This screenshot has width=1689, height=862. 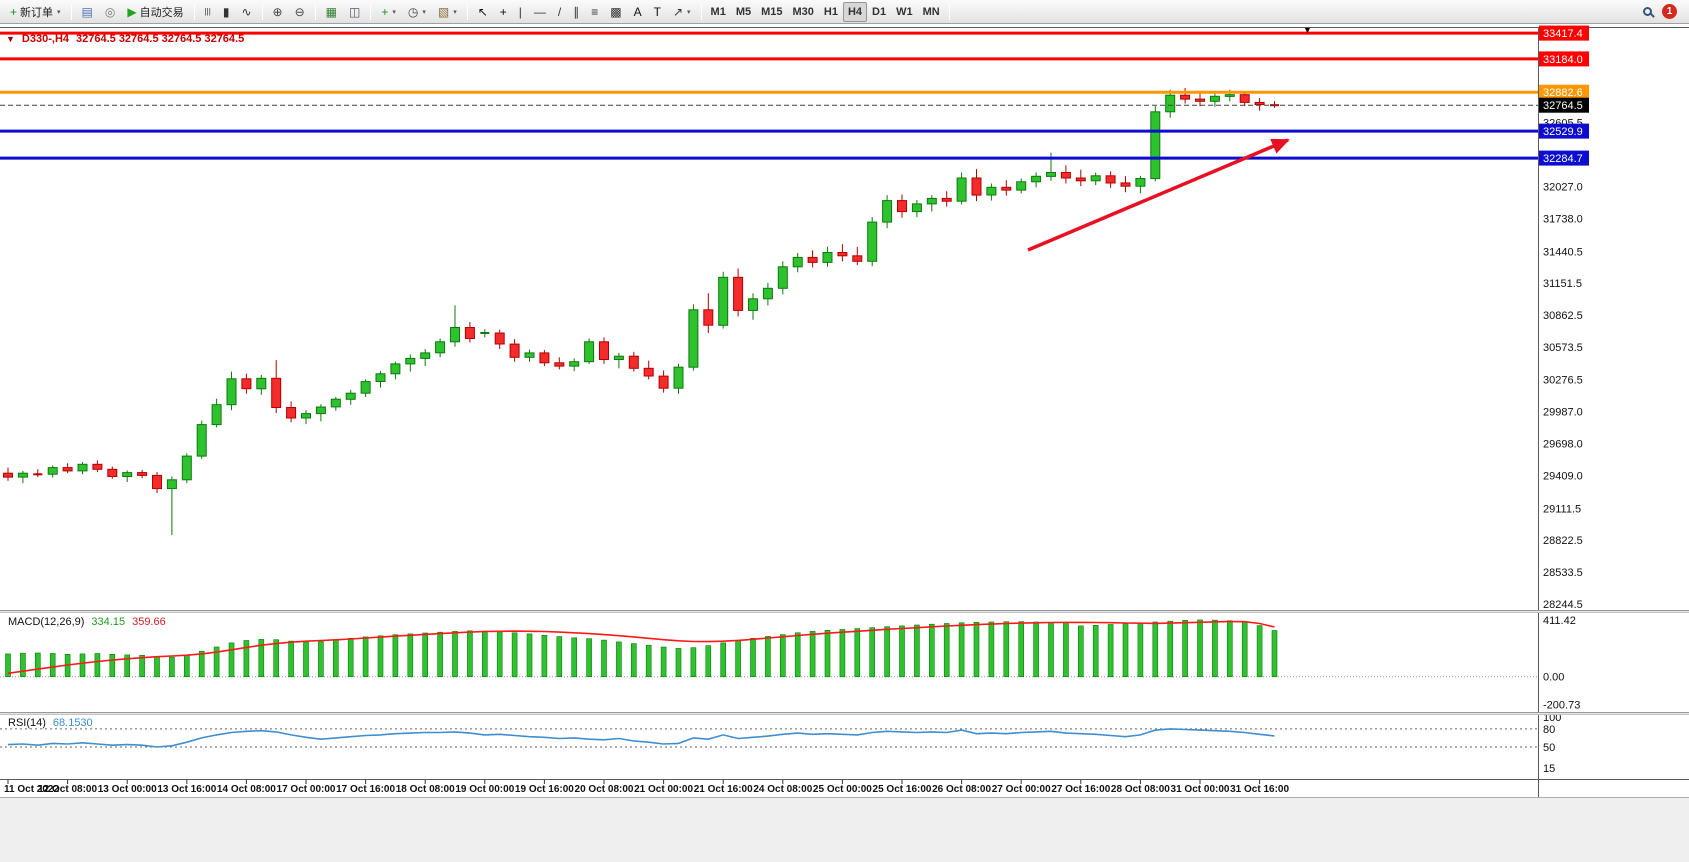 What do you see at coordinates (1563, 159) in the screenshot?
I see `svg-text: 32284.7` at bounding box center [1563, 159].